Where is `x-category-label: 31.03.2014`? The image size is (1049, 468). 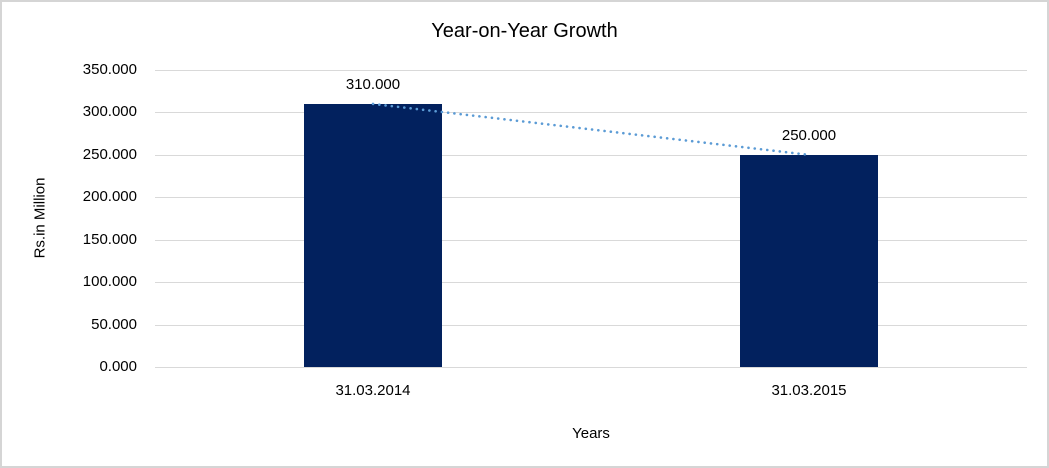
x-category-label: 31.03.2014 is located at coordinates (373, 390).